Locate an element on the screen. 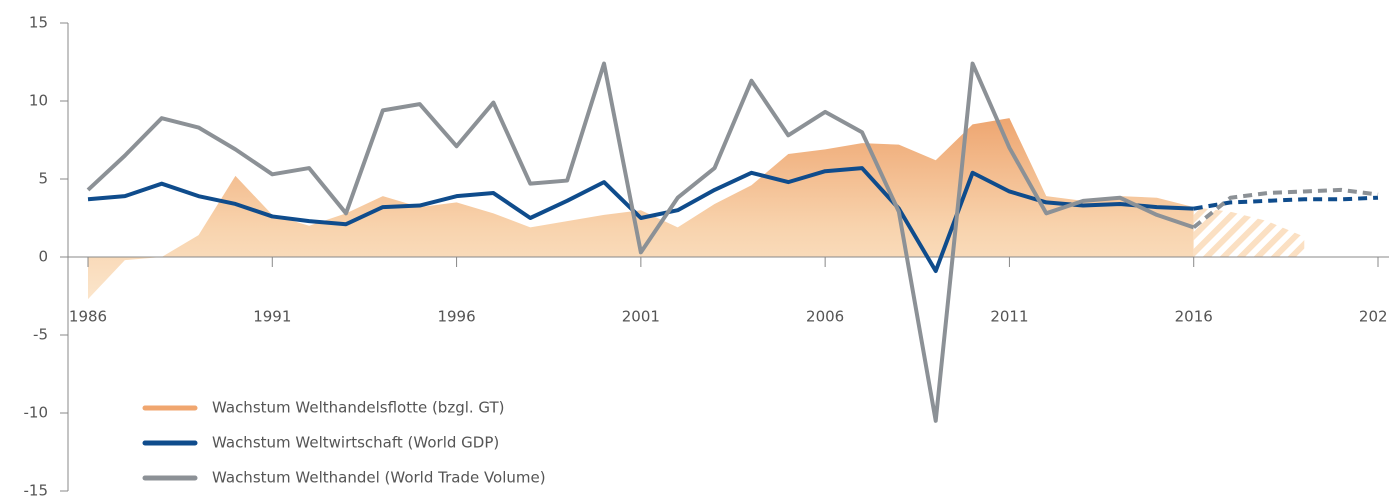  legend-label: Wachstum Welthandel (World Trade Volume) is located at coordinates (379, 478).